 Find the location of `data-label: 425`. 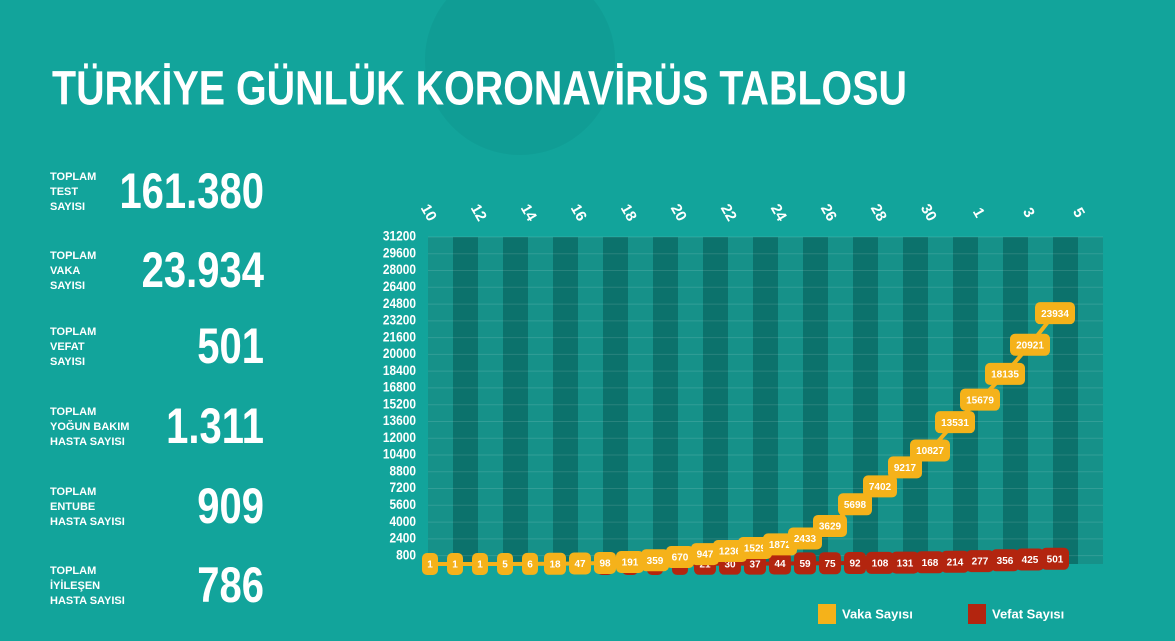

data-label: 425 is located at coordinates (1030, 560).